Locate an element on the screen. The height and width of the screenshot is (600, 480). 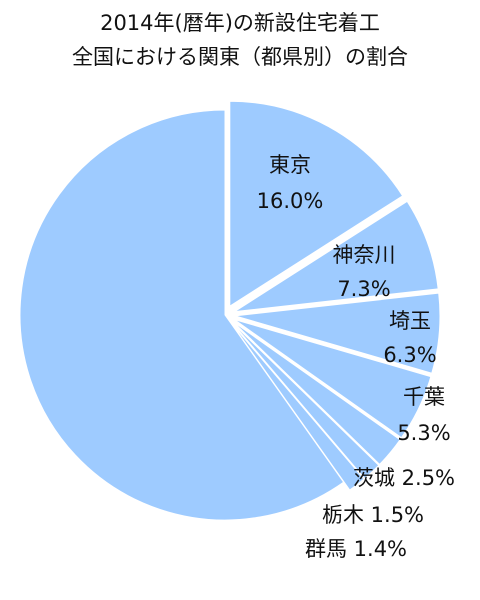
pie-slice-茨城 is located at coordinates (316, 393).